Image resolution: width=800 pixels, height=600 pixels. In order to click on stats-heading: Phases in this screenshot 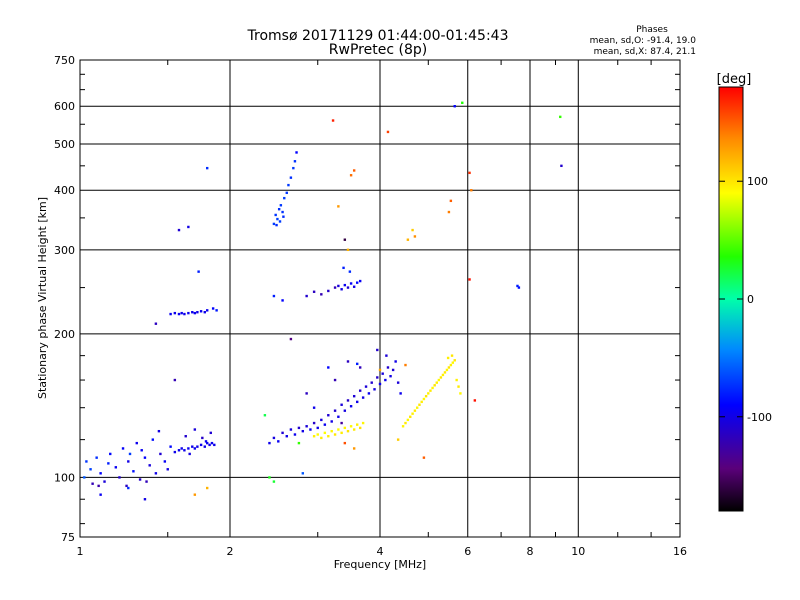, I will do `click(652, 30)`.